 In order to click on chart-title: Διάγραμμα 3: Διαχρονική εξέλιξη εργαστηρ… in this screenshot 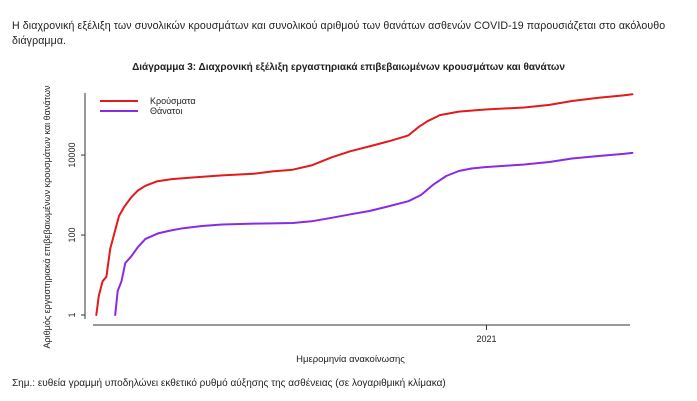, I will do `click(348, 67)`.